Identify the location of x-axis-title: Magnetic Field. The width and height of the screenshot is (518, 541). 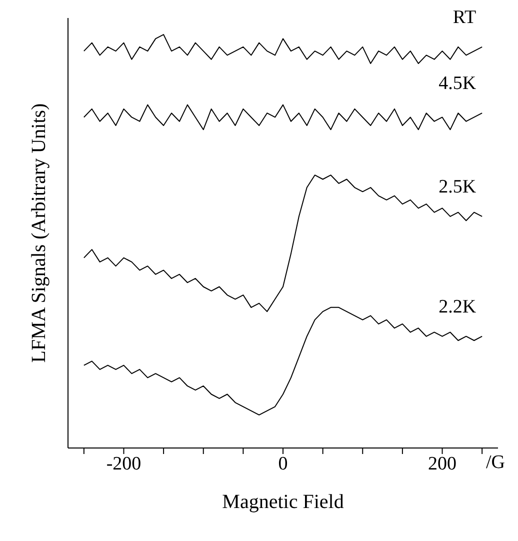
(283, 502).